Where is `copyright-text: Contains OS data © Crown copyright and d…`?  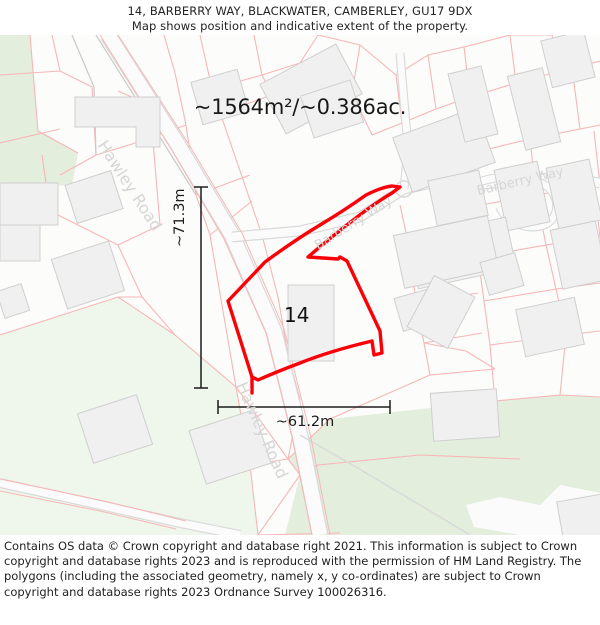 copyright-text: Contains OS data © Crown copyright and d… is located at coordinates (293, 569).